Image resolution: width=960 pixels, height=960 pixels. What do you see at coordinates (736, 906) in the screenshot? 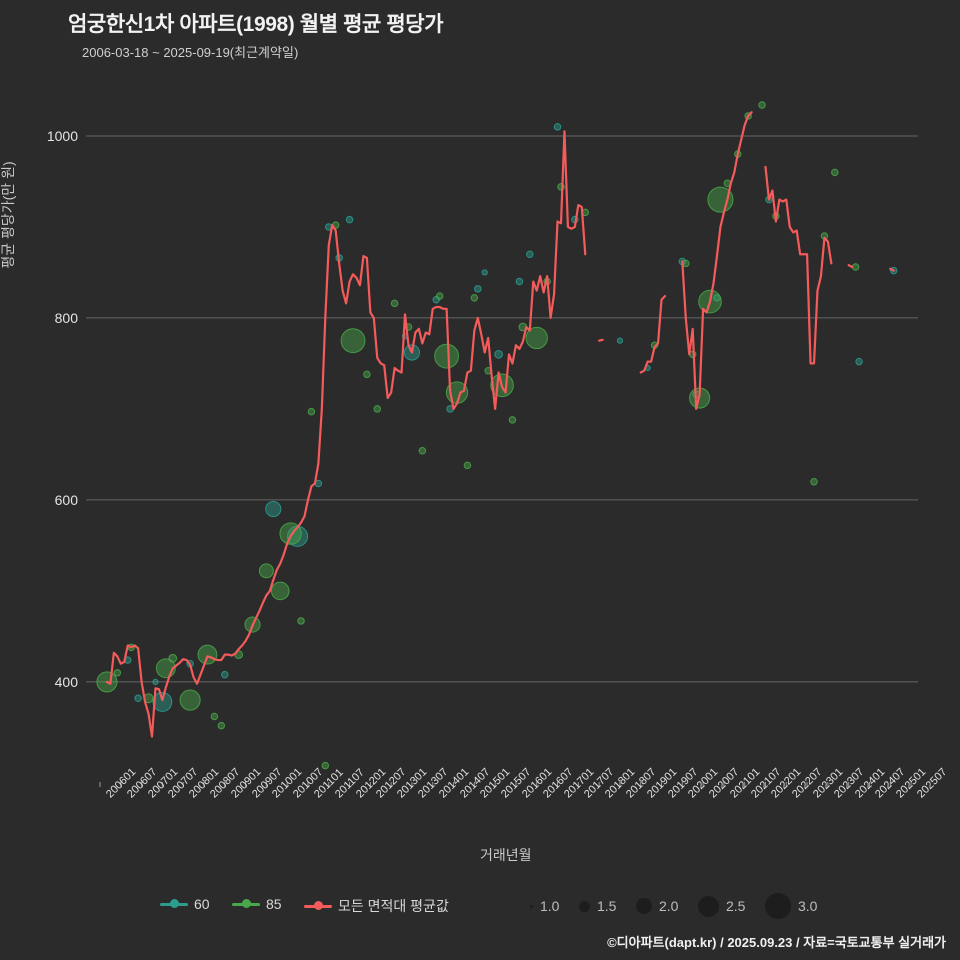
I see `size-legend-label: 2.5` at bounding box center [736, 906].